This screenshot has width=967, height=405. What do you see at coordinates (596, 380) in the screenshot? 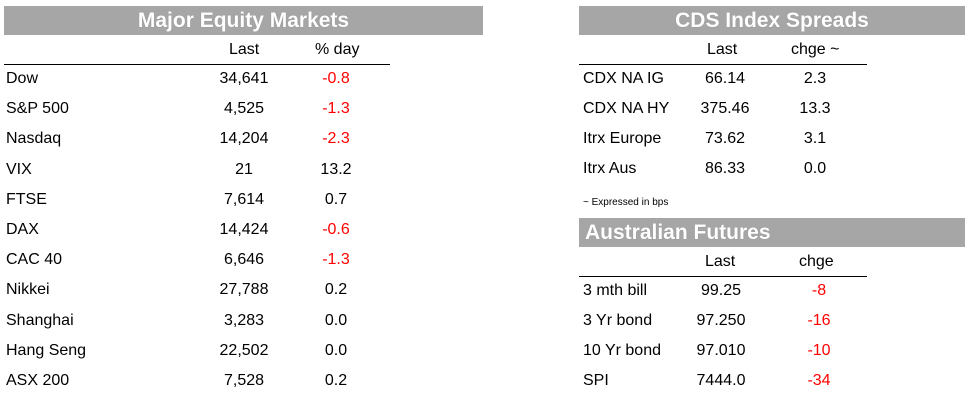
I see `row-name: SPI` at bounding box center [596, 380].